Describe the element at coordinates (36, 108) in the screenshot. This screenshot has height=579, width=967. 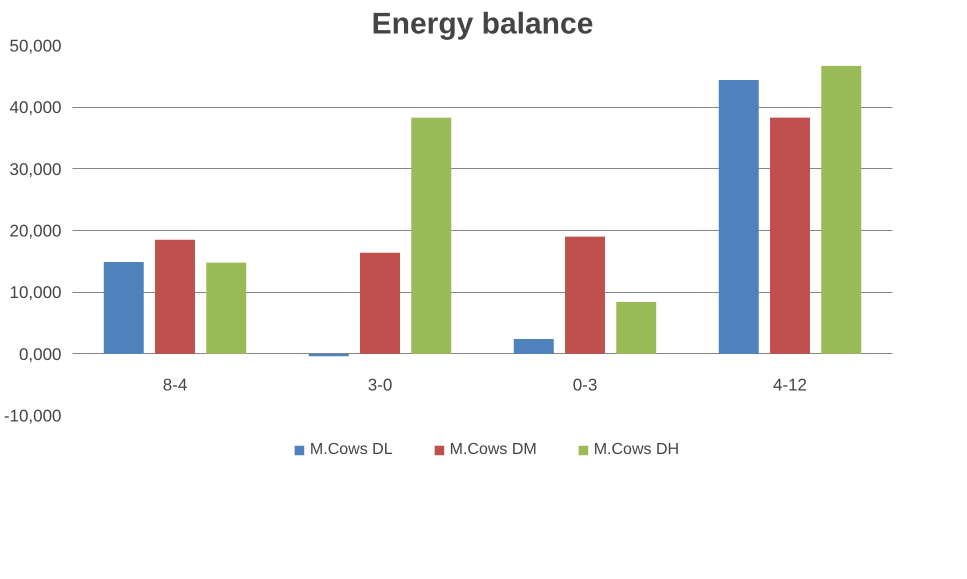
I see `y-tick-label: 40,000` at that location.